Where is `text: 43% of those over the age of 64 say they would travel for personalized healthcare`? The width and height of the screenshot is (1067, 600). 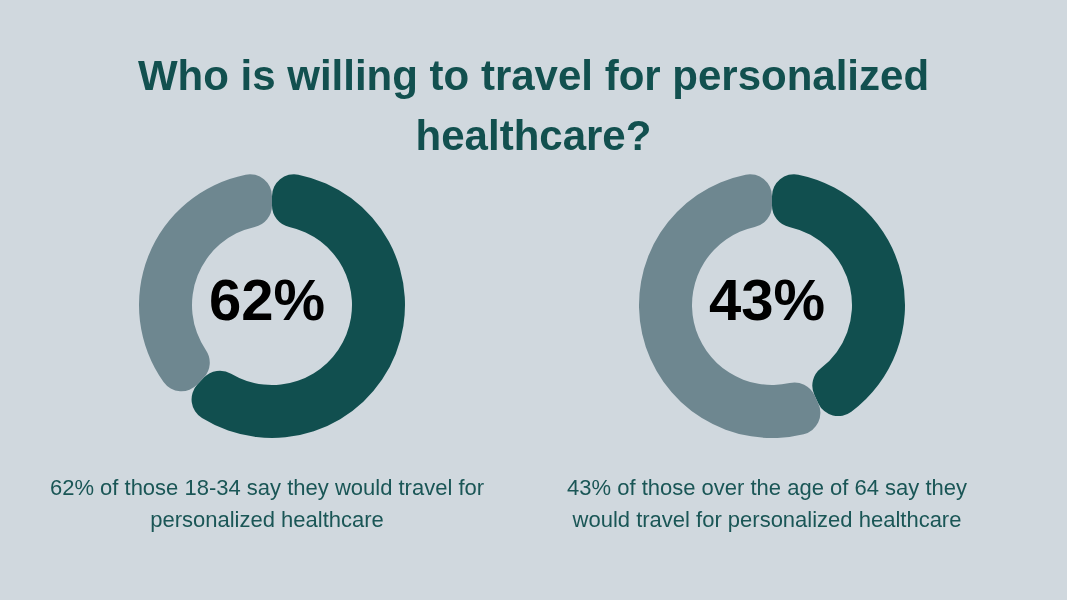
text: 43% of those over the age of 64 say they would travel for personalized healthcare is located at coordinates (767, 504).